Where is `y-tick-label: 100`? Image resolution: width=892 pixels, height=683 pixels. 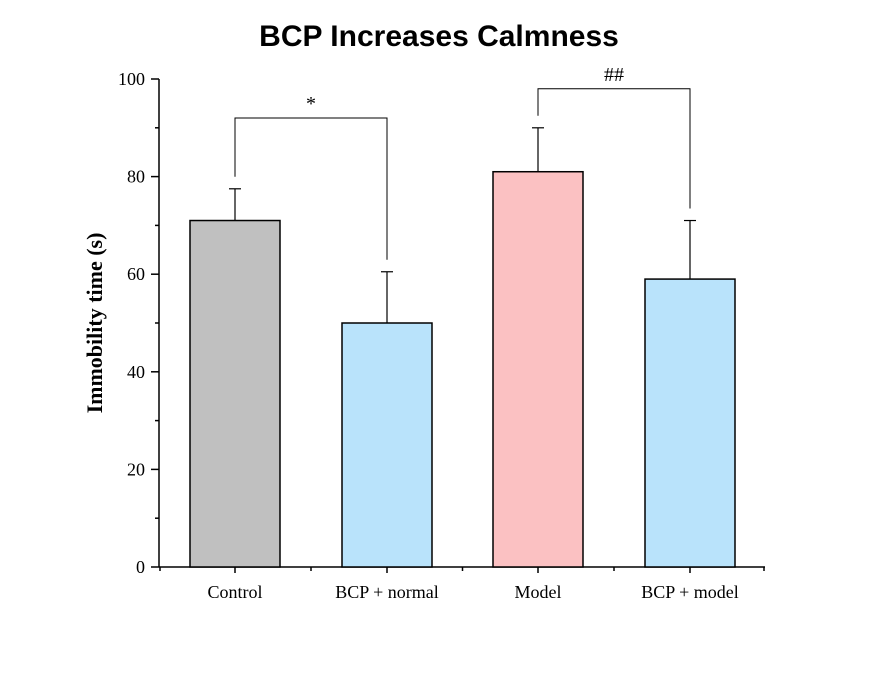 y-tick-label: 100 is located at coordinates (131, 79).